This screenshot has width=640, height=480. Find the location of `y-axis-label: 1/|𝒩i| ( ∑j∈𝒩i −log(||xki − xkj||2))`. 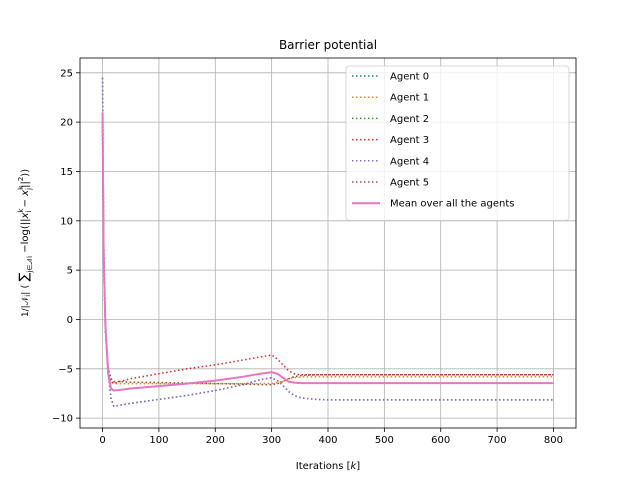

y-axis-label: 1/|𝒩i| ( ∑j∈𝒩i −log(||xki − xkj||2)) is located at coordinates (25, 243).